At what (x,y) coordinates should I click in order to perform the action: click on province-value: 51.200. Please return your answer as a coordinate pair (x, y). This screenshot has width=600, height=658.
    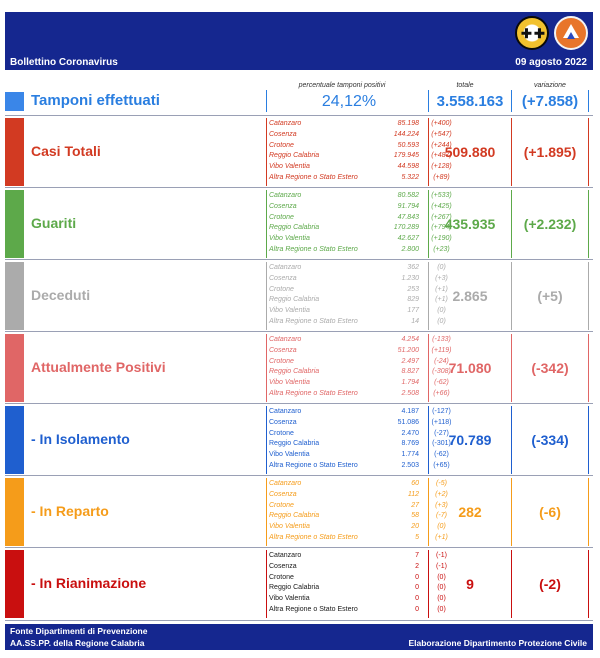
    Looking at the image, I should click on (408, 350).